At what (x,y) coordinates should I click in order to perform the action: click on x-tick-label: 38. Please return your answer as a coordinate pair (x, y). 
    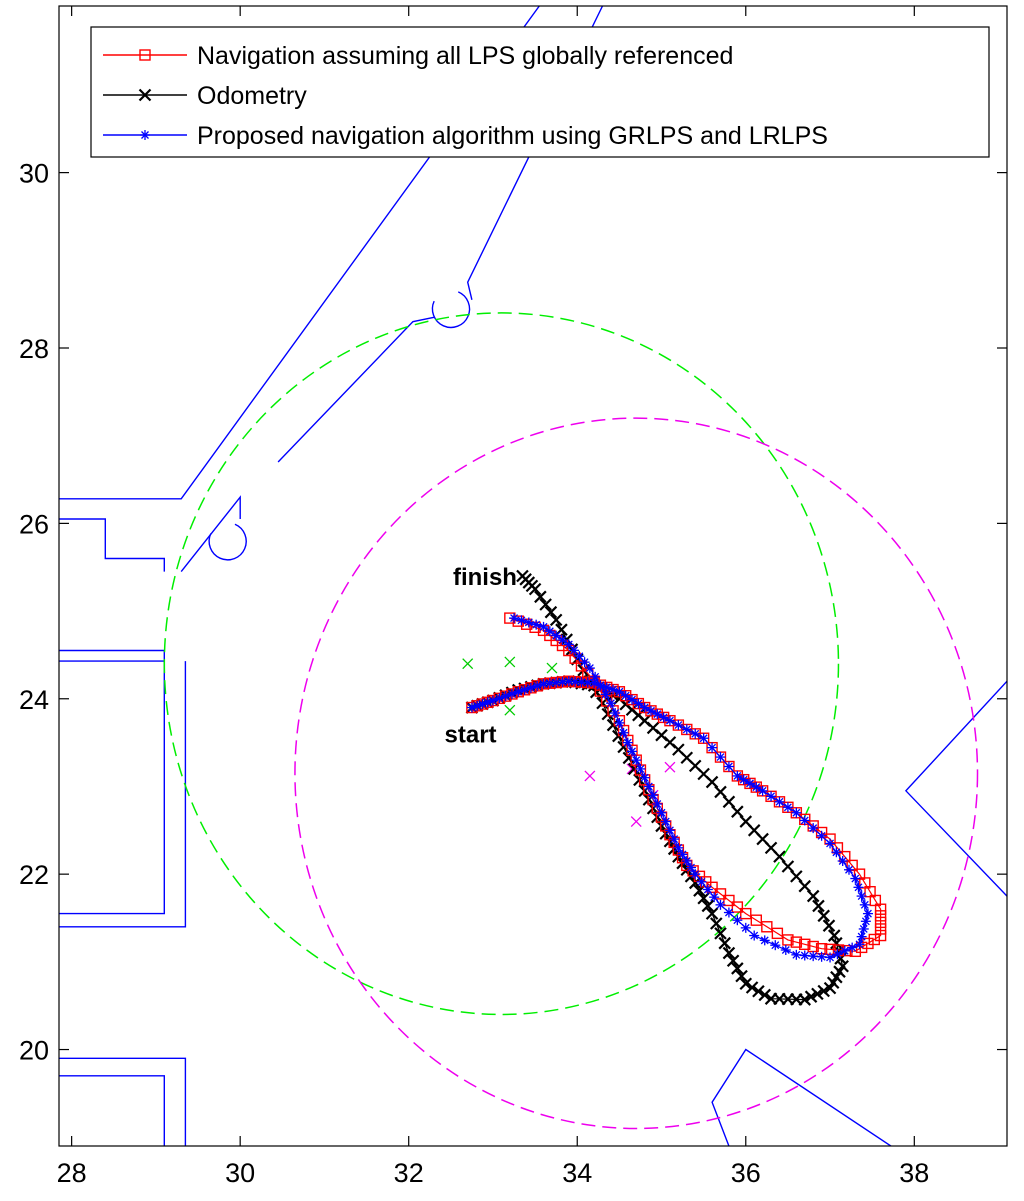
    Looking at the image, I should click on (914, 1173).